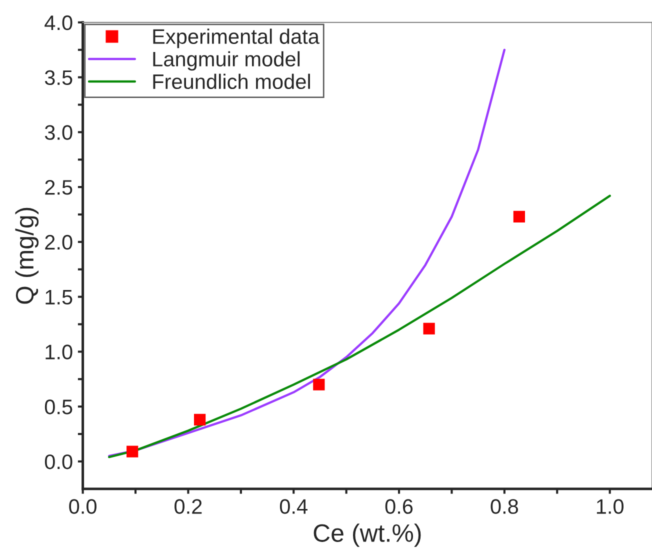 This screenshot has height=560, width=652. I want to click on legend-label: Experimental data, so click(236, 38).